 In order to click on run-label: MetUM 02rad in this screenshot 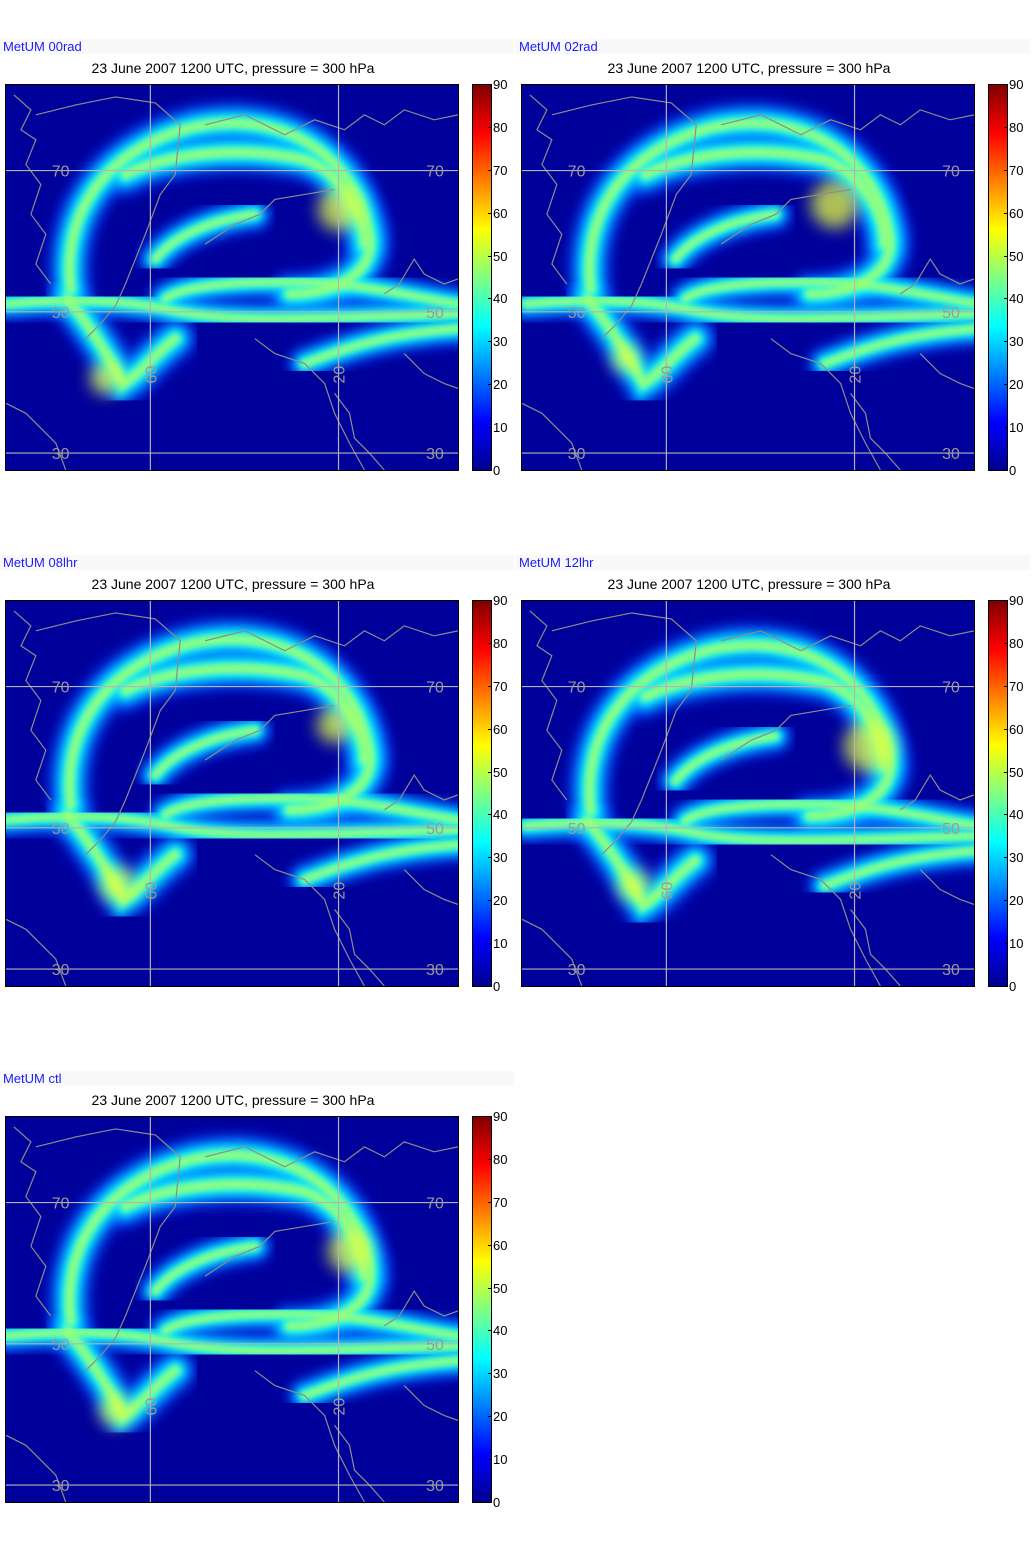, I will do `click(558, 46)`.